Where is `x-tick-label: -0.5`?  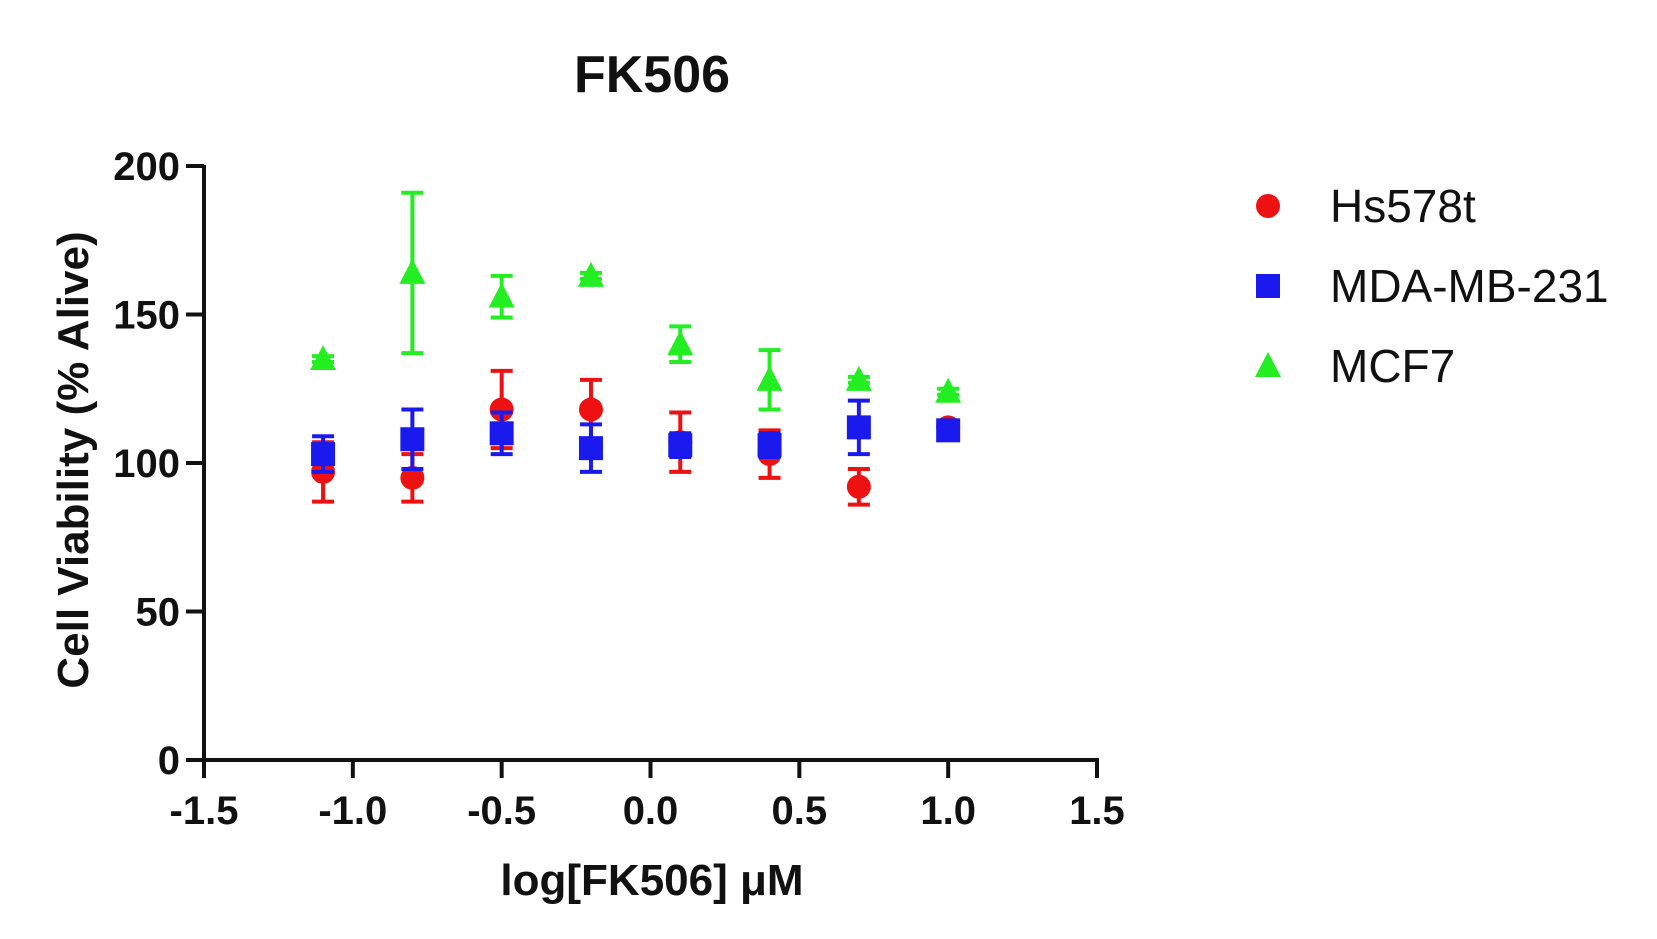 x-tick-label: -0.5 is located at coordinates (501, 811).